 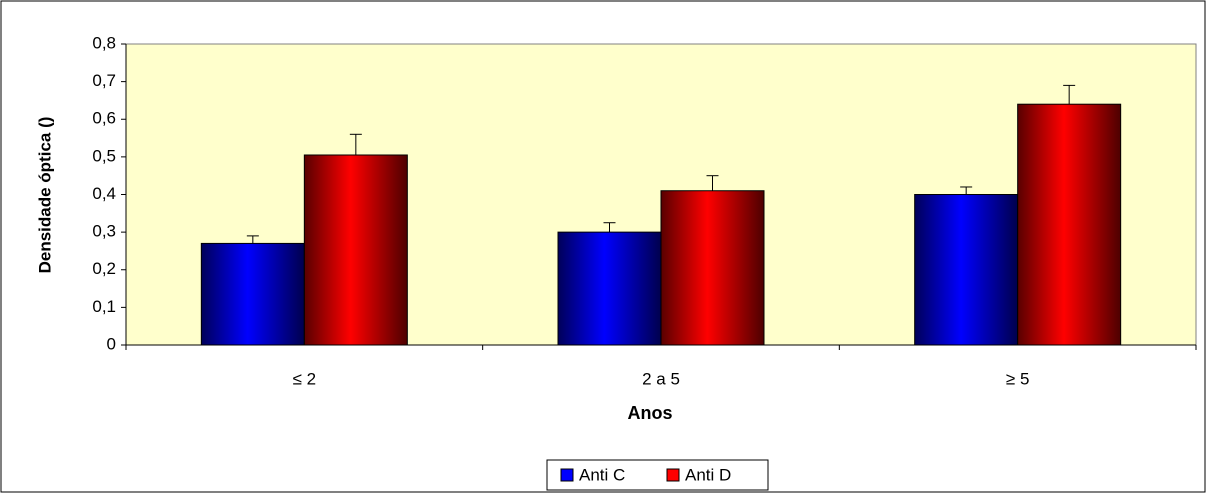 What do you see at coordinates (104, 42) in the screenshot?
I see `y-tick-label: 0,8` at bounding box center [104, 42].